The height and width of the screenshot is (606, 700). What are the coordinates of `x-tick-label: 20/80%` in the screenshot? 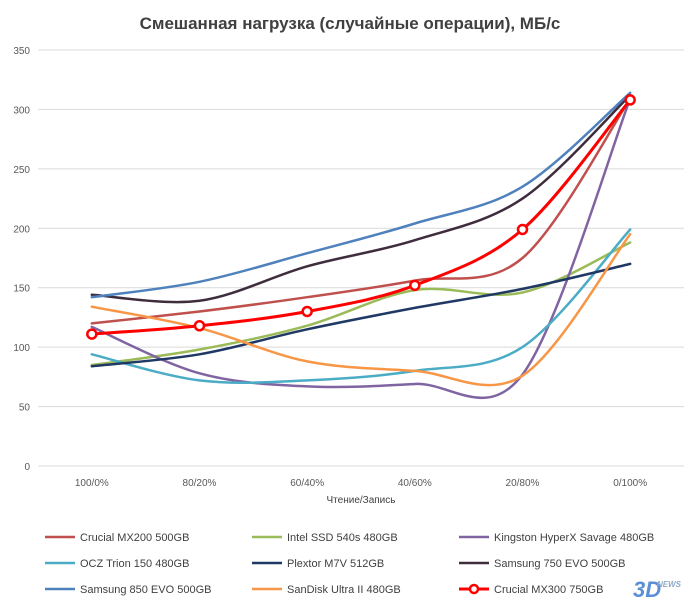 It's located at (523, 483).